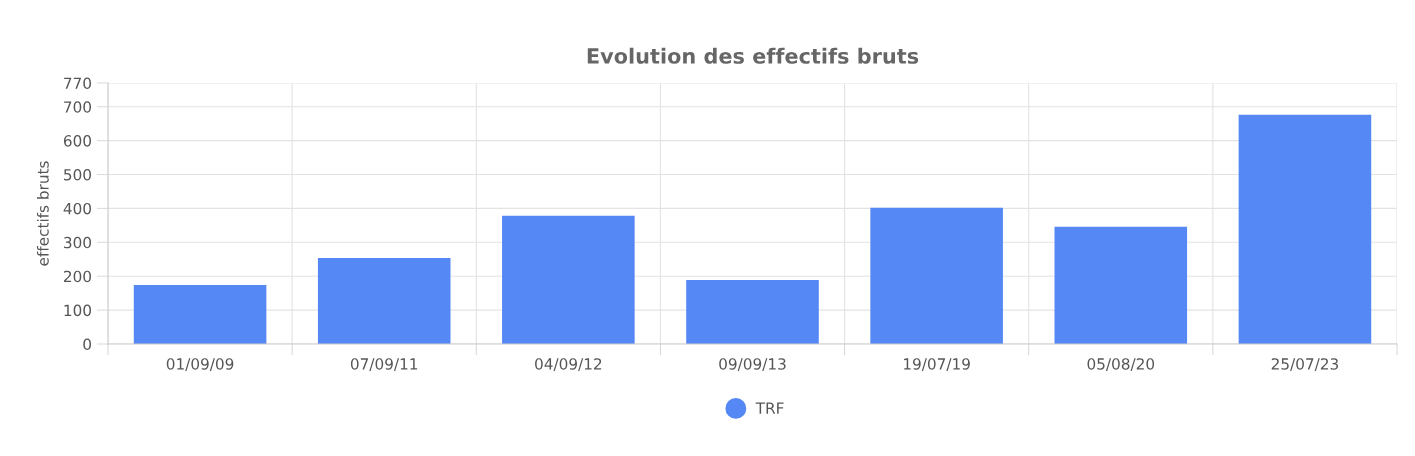 The image size is (1415, 456). I want to click on x-tick-label: 09/09/13, so click(752, 364).